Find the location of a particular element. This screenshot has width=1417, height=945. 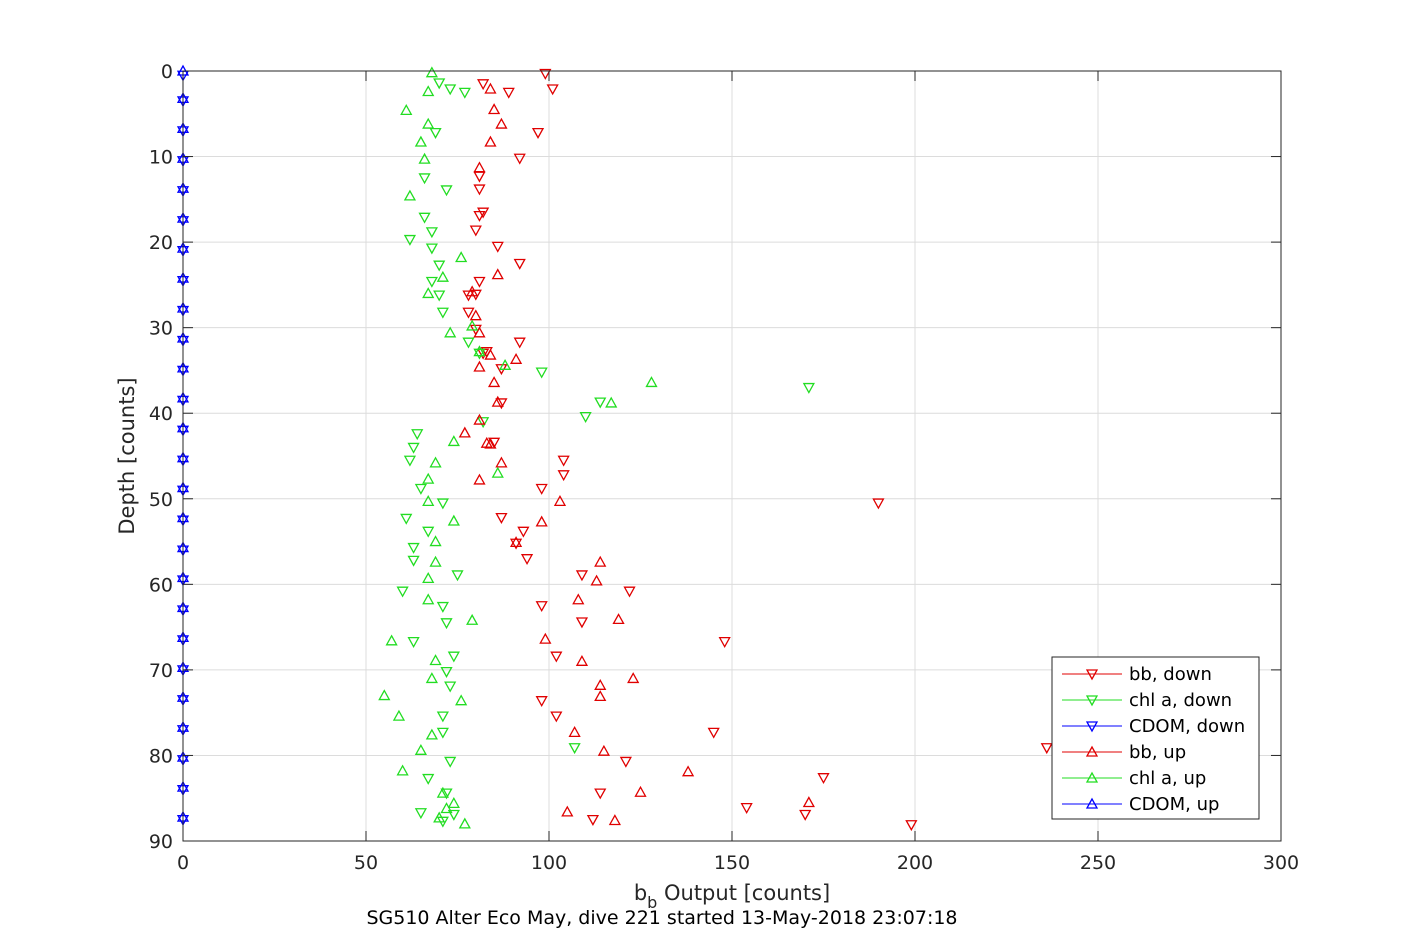

y-tick-label: 60 is located at coordinates (161, 585).